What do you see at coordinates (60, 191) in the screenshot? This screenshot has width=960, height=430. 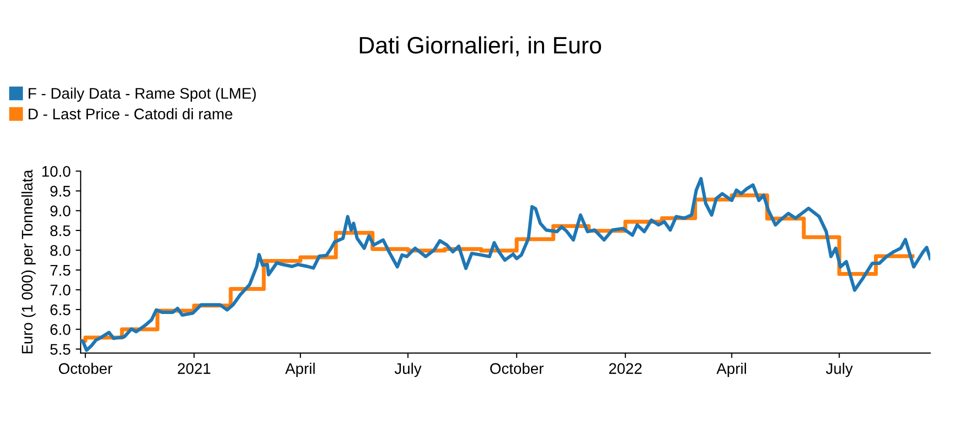 I see `y-tick-label: 9.5` at bounding box center [60, 191].